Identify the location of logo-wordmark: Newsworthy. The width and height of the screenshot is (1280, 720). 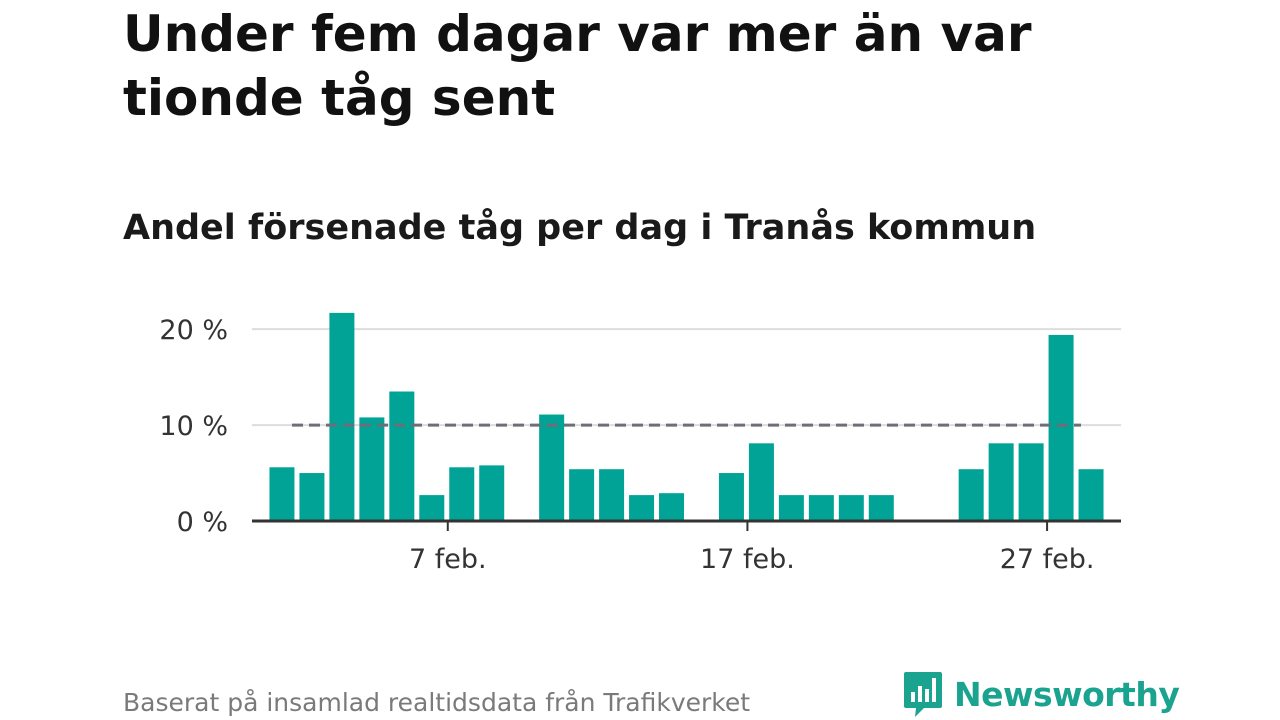
(1067, 694).